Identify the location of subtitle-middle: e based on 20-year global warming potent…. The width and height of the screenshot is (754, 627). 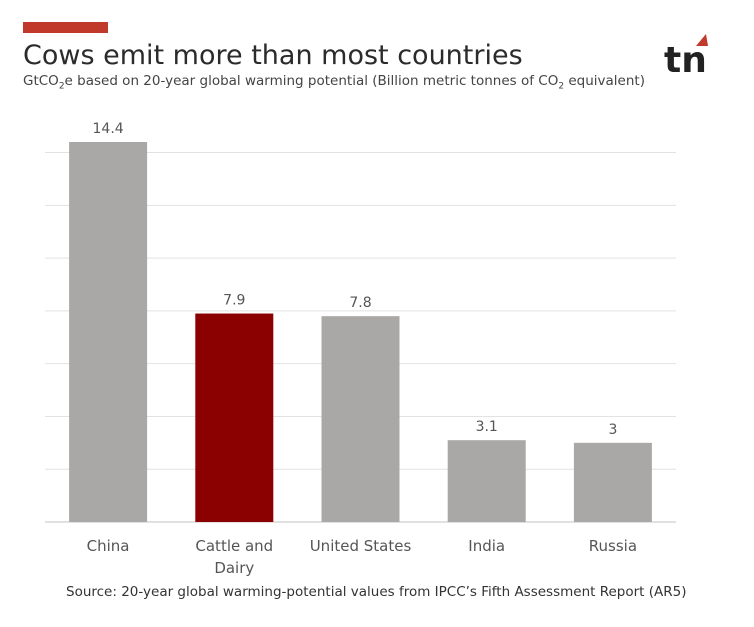
(311, 81).